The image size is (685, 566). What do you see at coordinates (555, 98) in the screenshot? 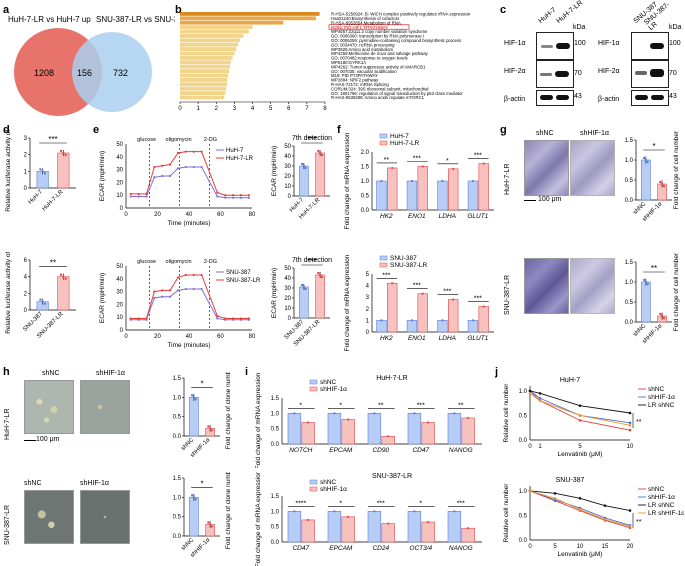
I see `blot-actin-left` at bounding box center [555, 98].